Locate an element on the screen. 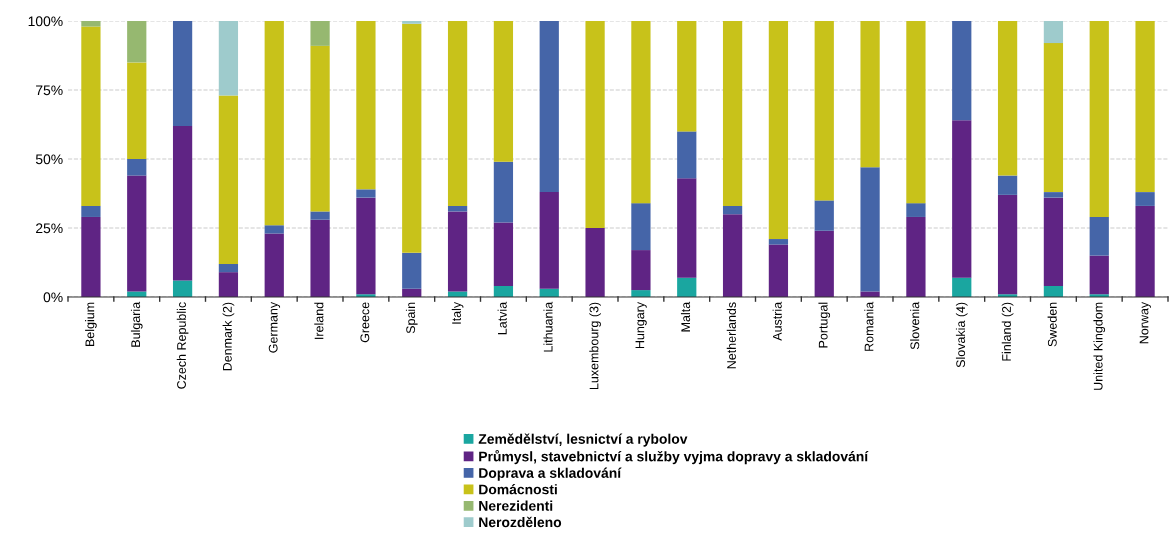 Image resolution: width=1173 pixels, height=545 pixels. legend-label: Zemědělství, lesnictví a rybolov is located at coordinates (583, 440).